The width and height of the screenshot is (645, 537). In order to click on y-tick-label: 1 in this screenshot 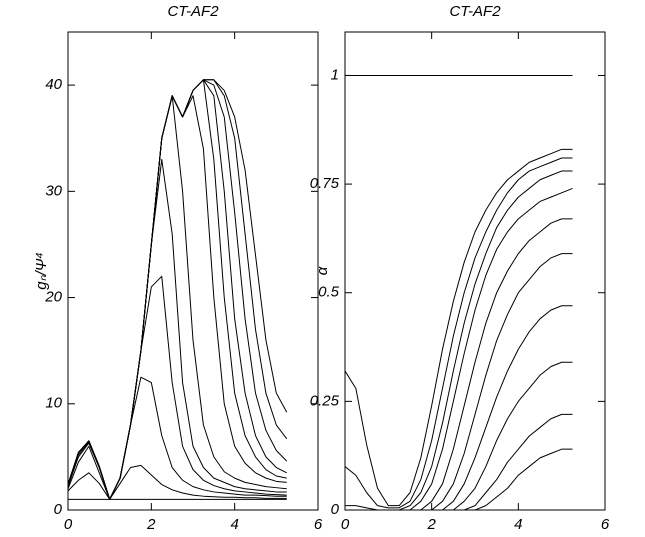, I will do `click(335, 74)`.